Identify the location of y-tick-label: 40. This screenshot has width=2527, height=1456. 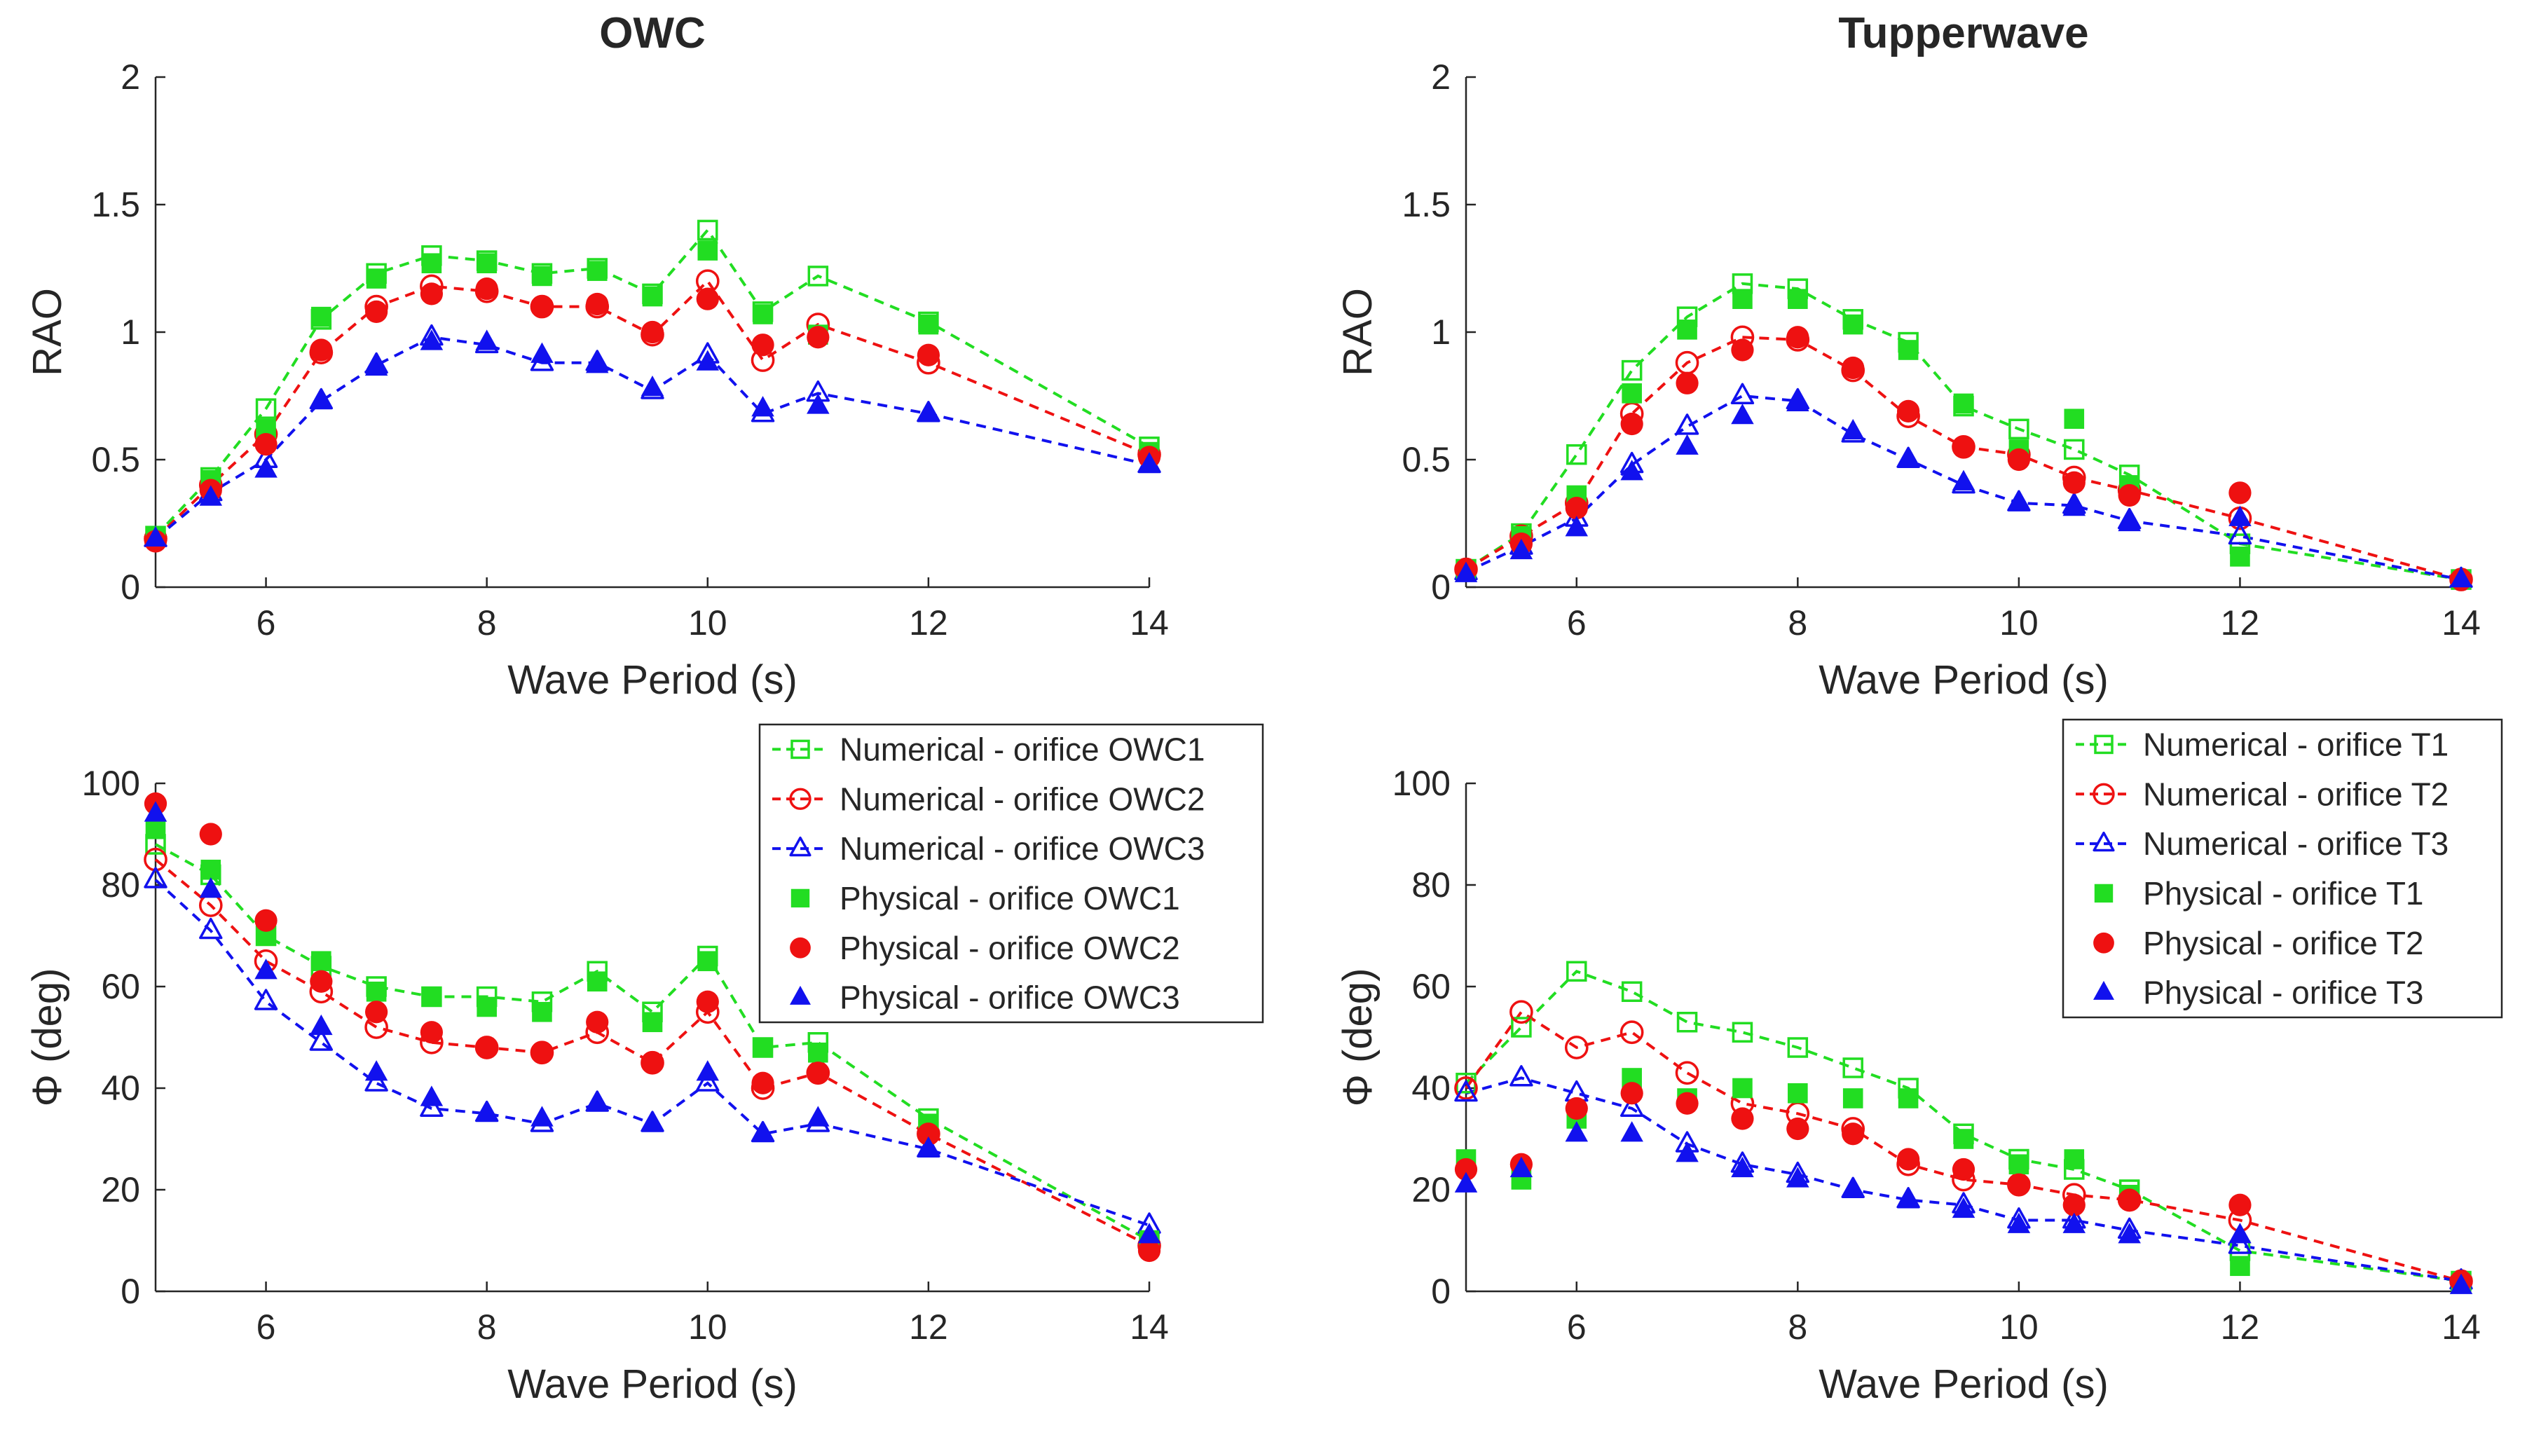
(121, 1088).